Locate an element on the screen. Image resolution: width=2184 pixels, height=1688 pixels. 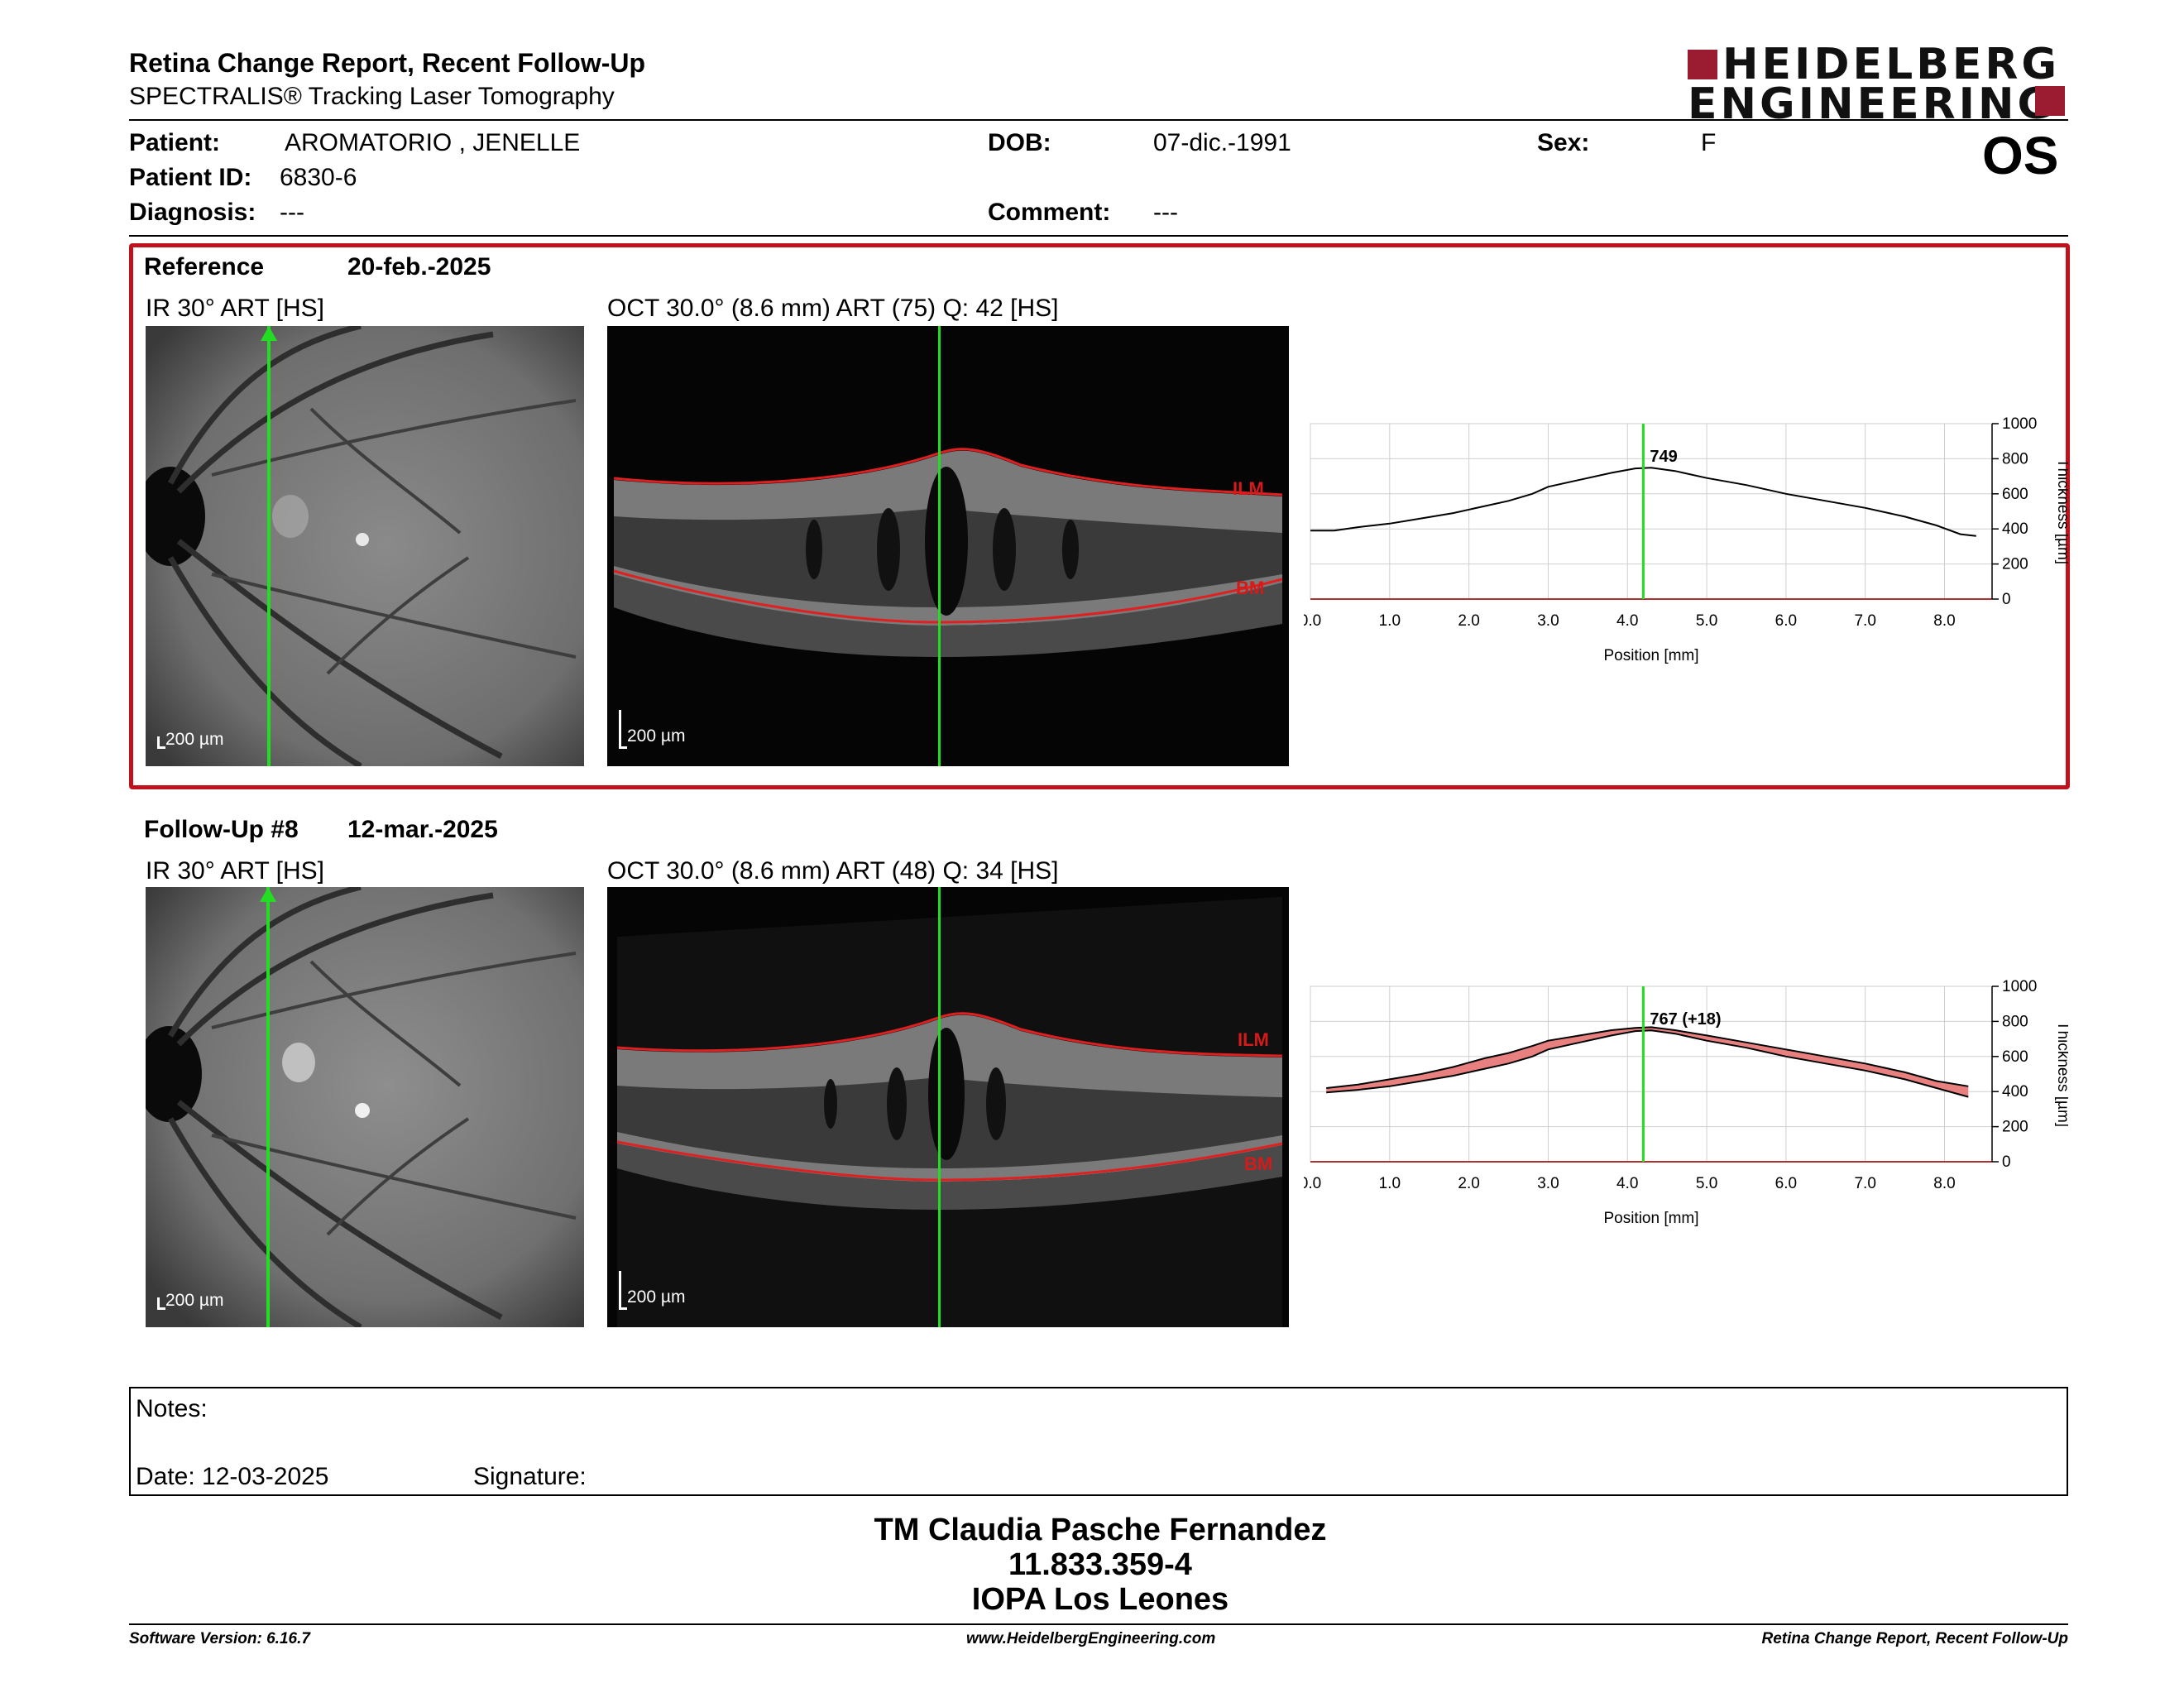
logo-line-2: ENGINEERING is located at coordinates (1872, 104).